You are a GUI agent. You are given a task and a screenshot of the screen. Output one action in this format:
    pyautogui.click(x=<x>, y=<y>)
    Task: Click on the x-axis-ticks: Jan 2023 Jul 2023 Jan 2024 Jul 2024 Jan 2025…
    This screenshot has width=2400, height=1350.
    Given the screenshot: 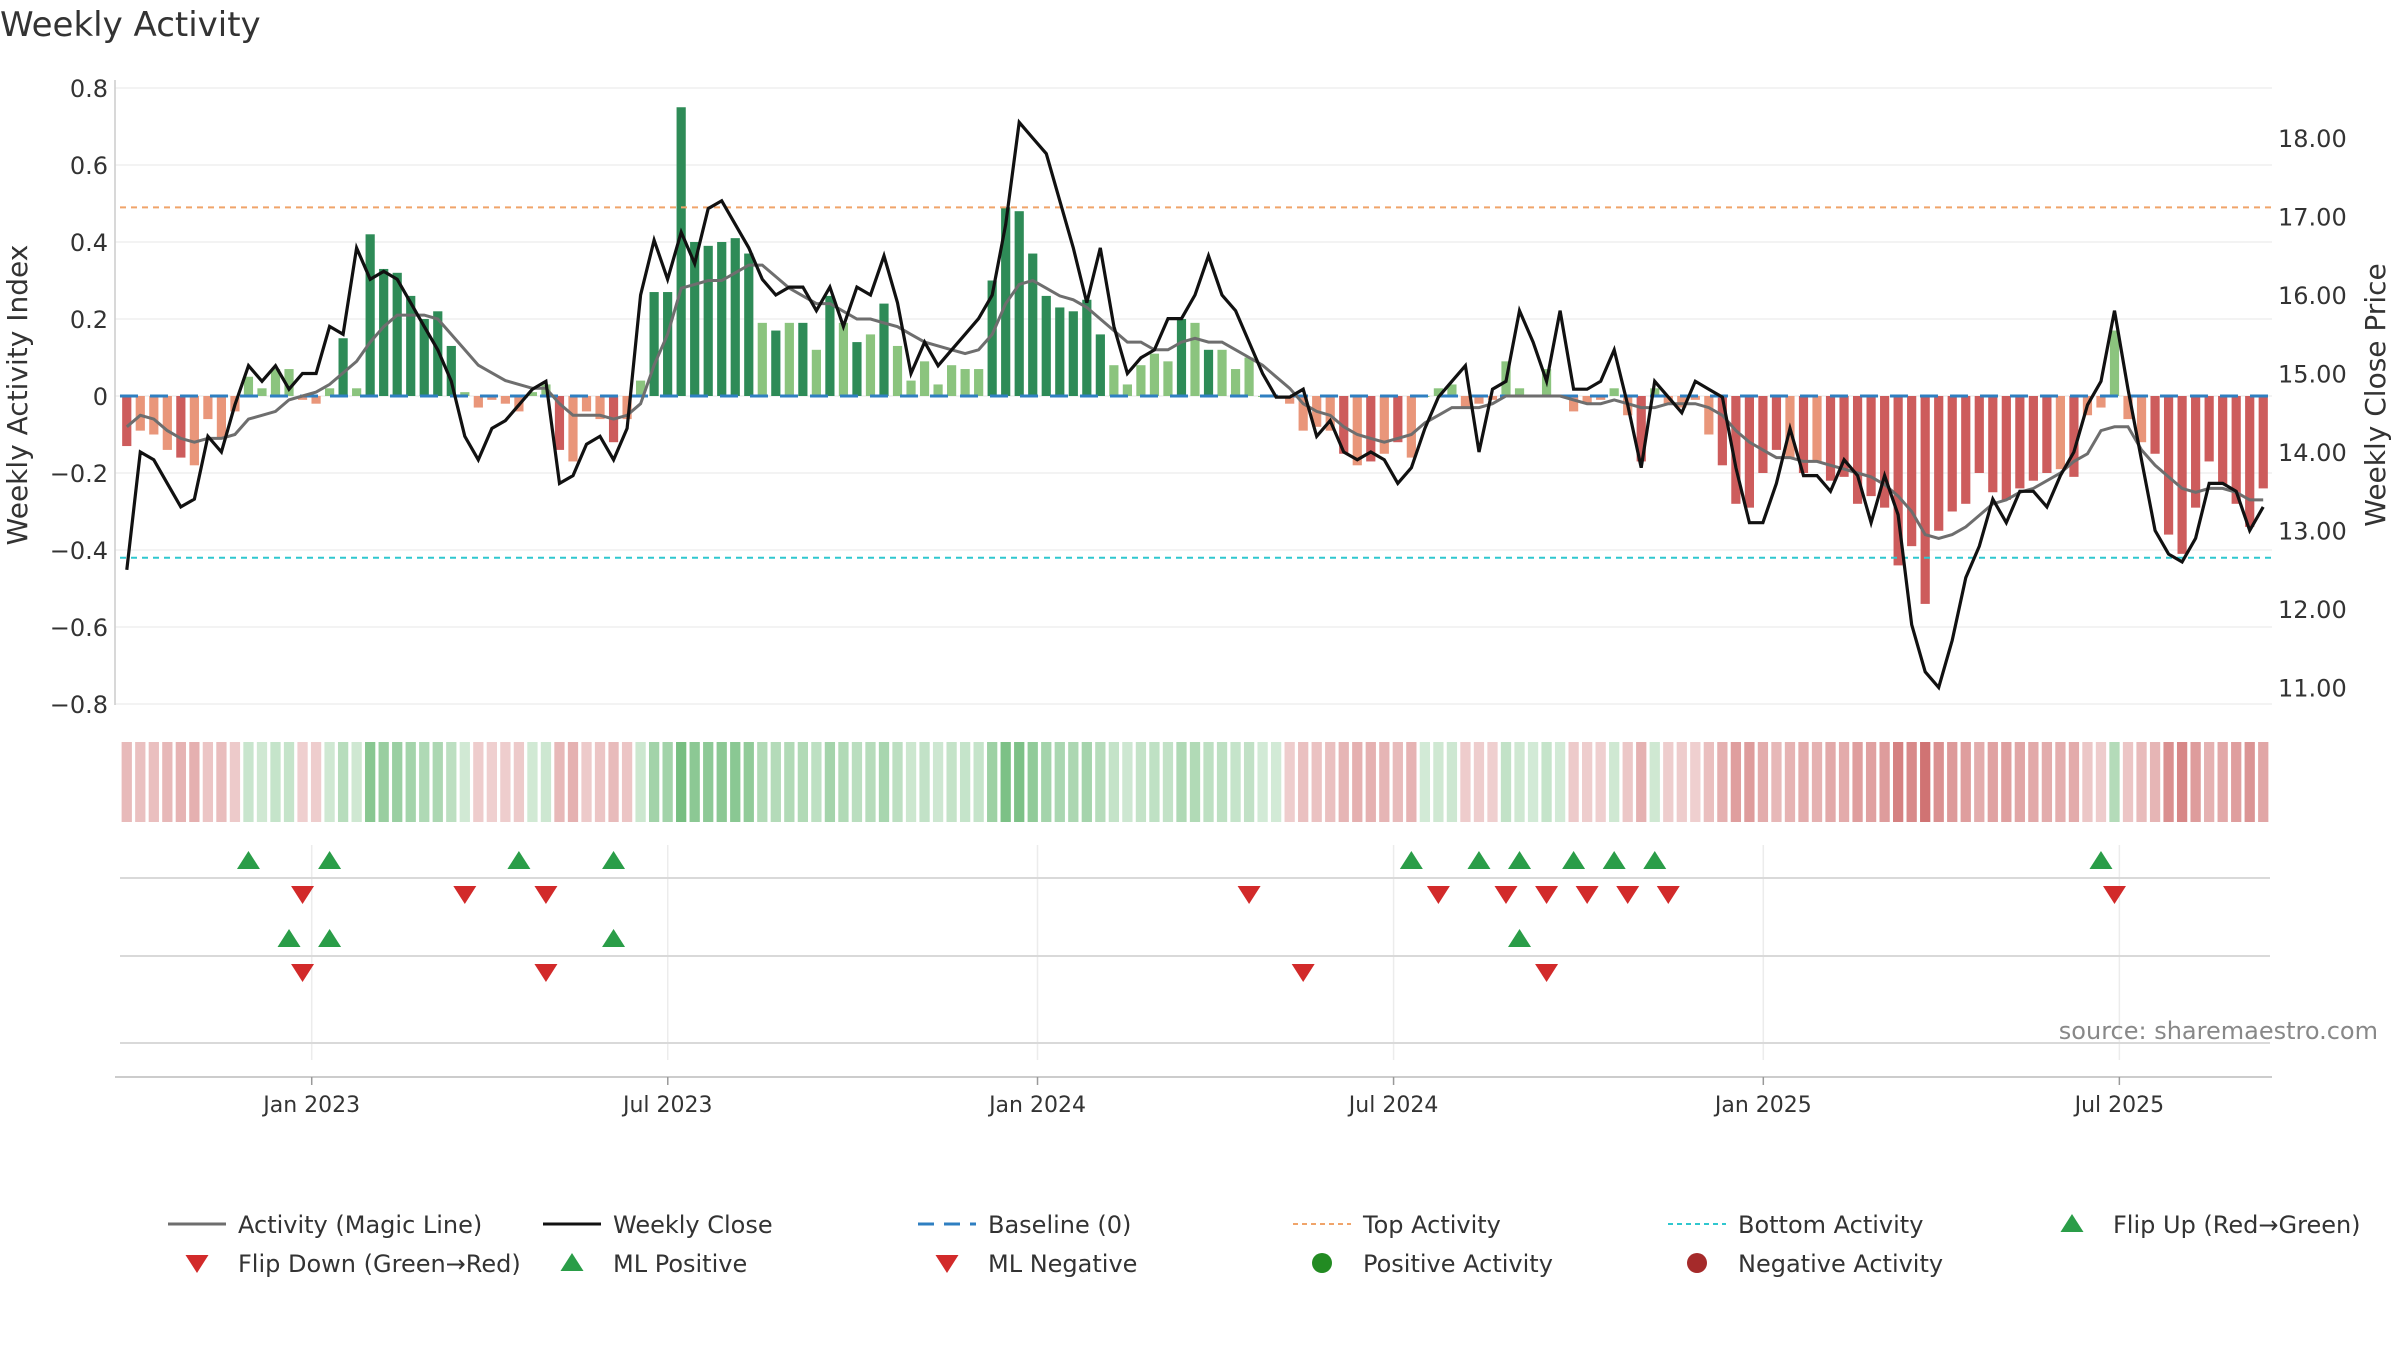 What is the action you would take?
    pyautogui.click(x=1212, y=1097)
    